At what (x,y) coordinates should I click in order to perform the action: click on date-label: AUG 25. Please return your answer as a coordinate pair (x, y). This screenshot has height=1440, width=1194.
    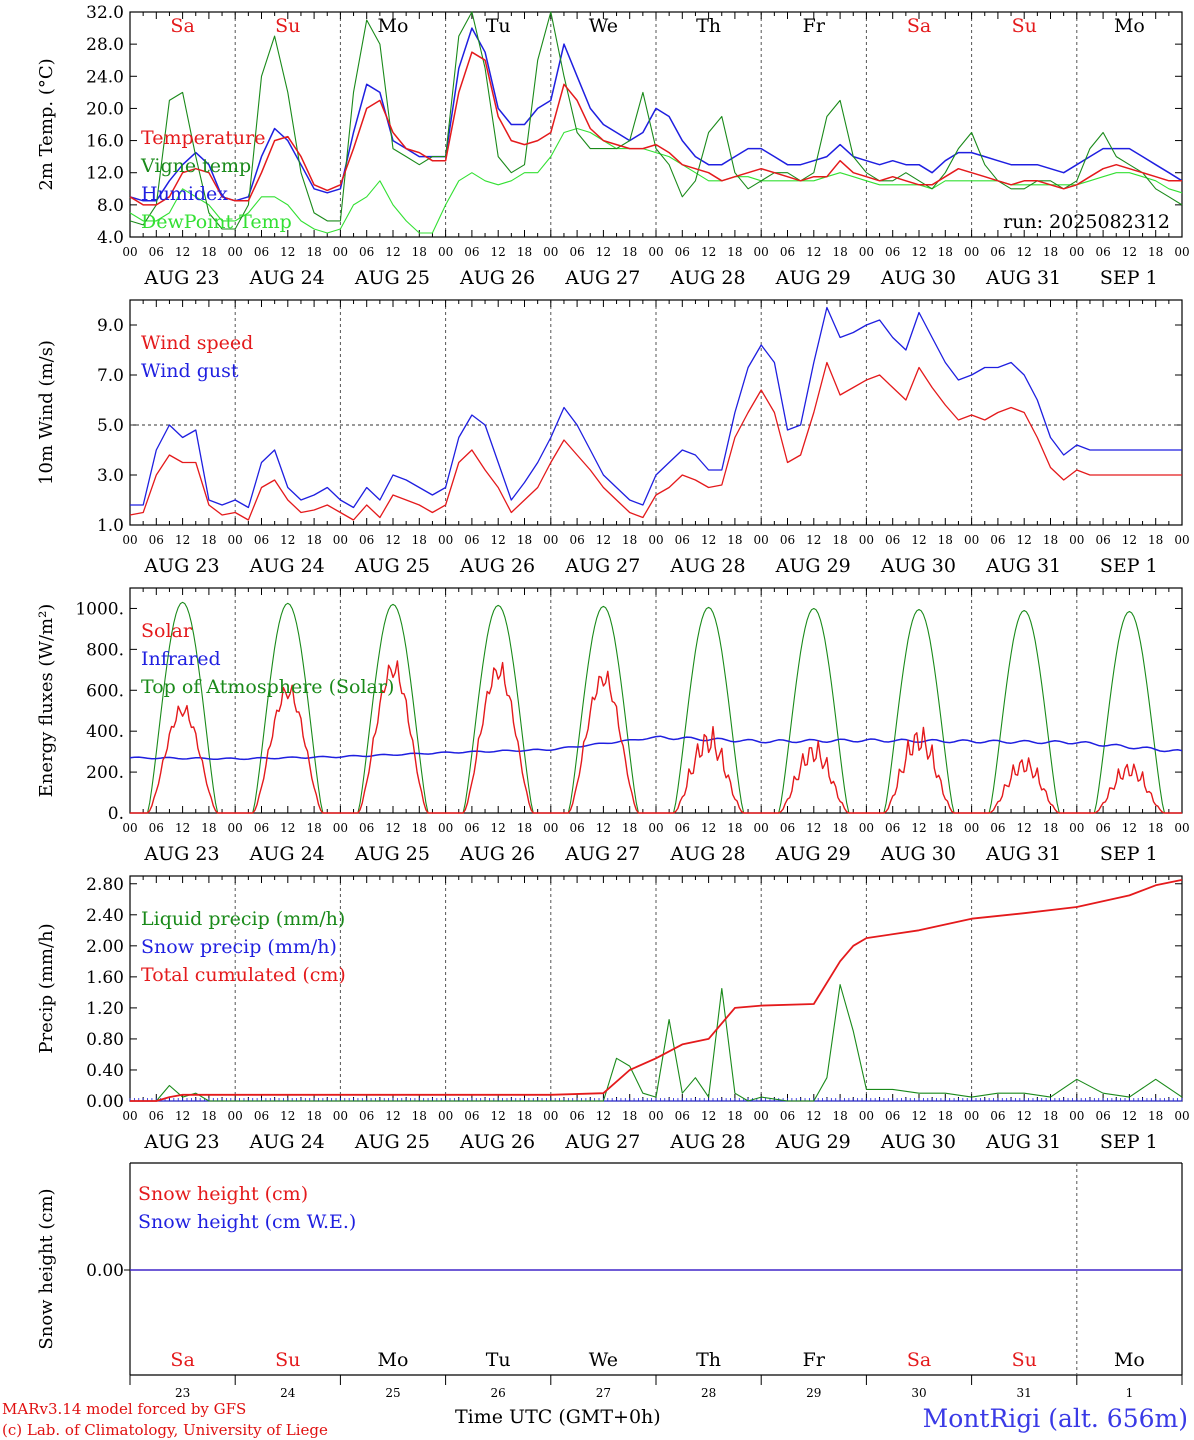
    Looking at the image, I should click on (392, 1142).